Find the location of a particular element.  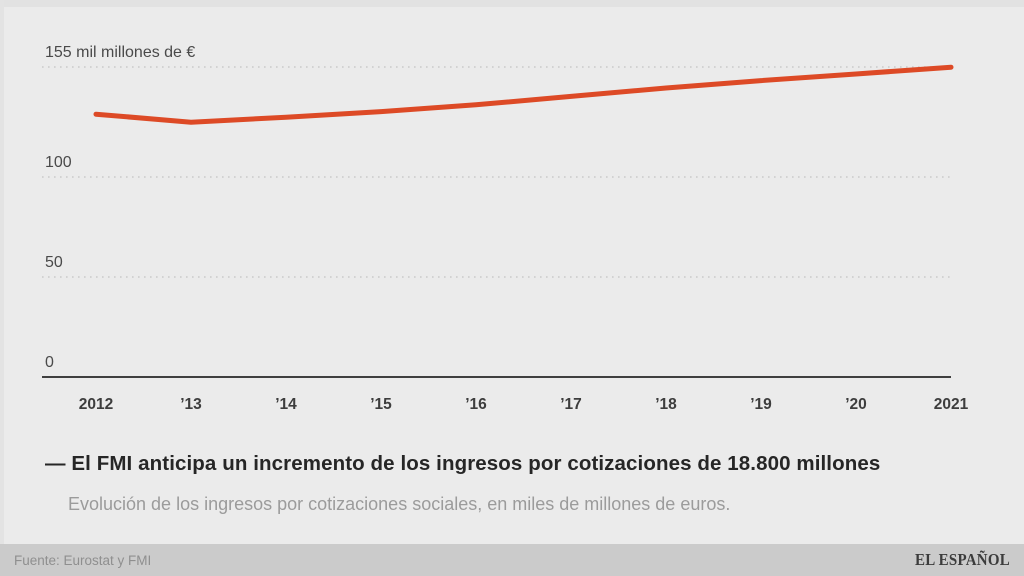

y-axis-label-0: 0 is located at coordinates (49, 362).